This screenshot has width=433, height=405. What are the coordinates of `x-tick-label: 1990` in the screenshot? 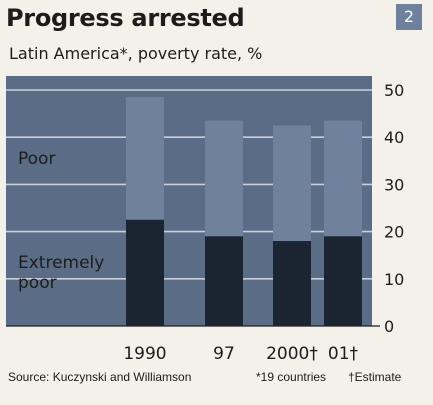 It's located at (144, 354).